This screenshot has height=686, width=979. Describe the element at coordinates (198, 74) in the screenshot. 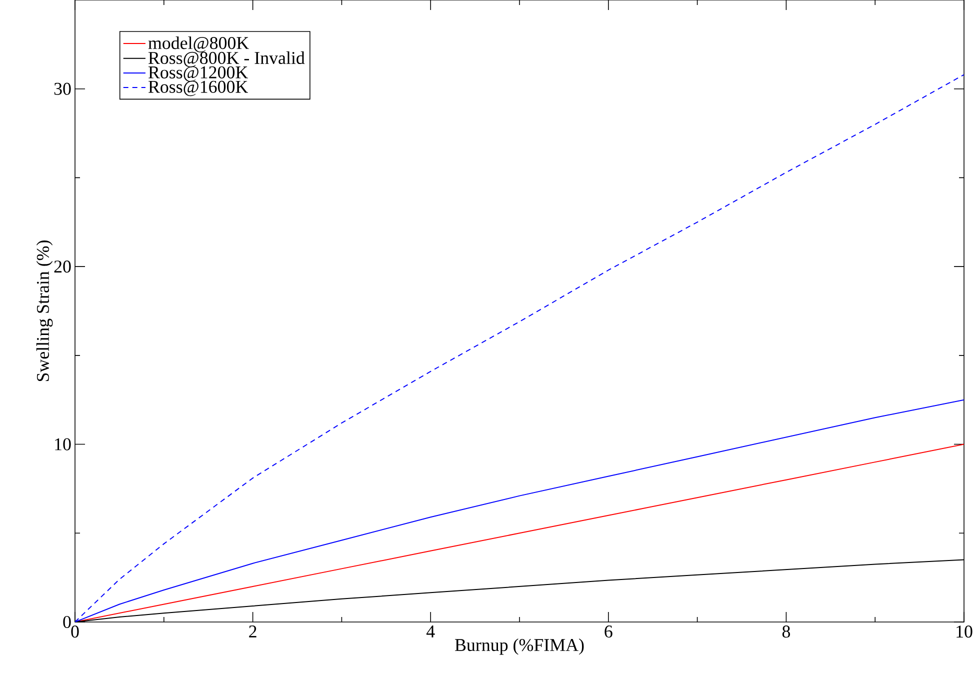

I see `legend-label: Ross@1200K` at that location.